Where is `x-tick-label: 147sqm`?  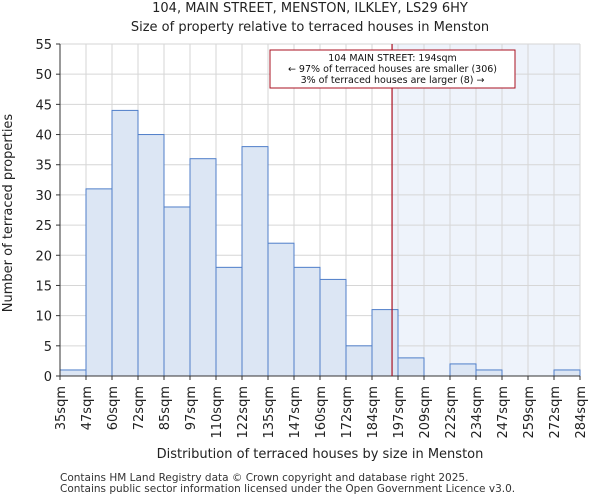 x-tick-label: 147sqm is located at coordinates (295, 412).